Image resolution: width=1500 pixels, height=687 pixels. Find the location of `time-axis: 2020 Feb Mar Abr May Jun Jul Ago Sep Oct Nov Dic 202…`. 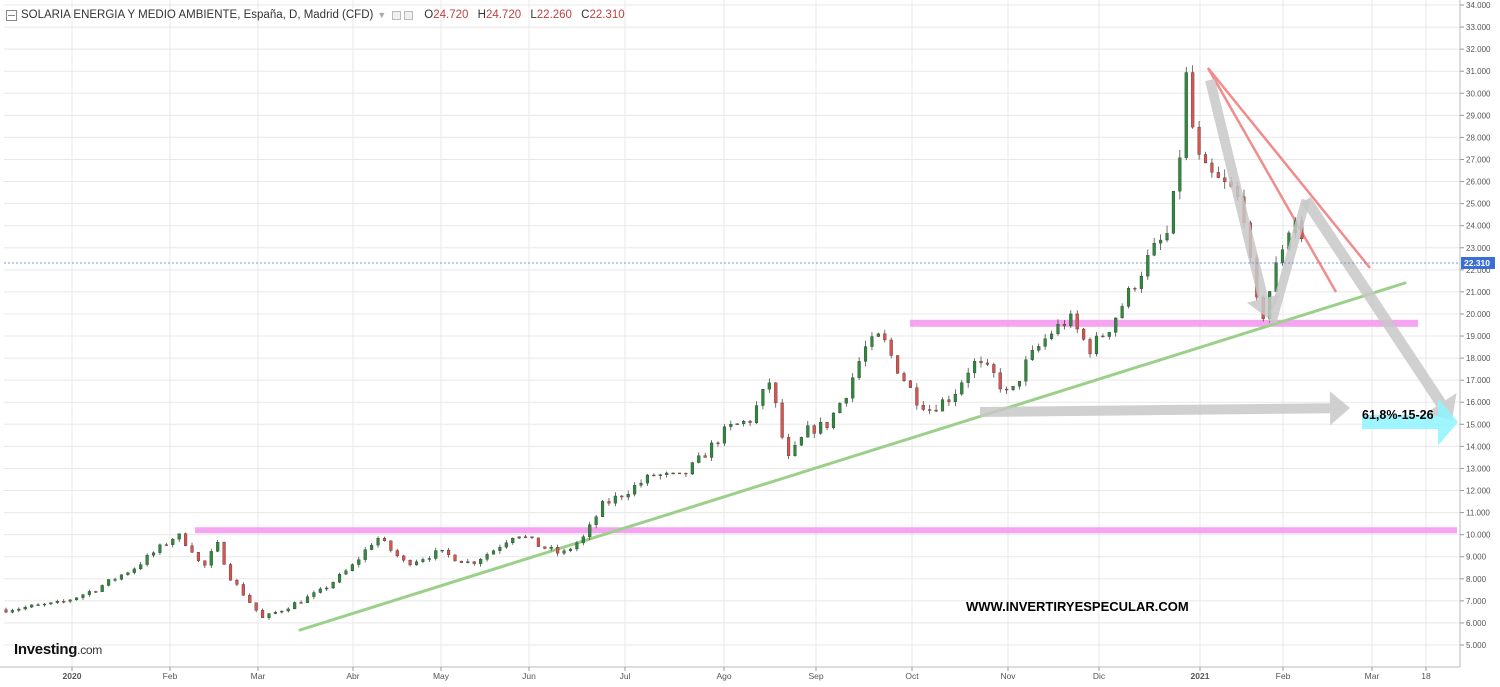

time-axis: 2020 Feb Mar Abr May Jun Jul Ago Sep Oct Nov Dic 202… is located at coordinates (730, 673).